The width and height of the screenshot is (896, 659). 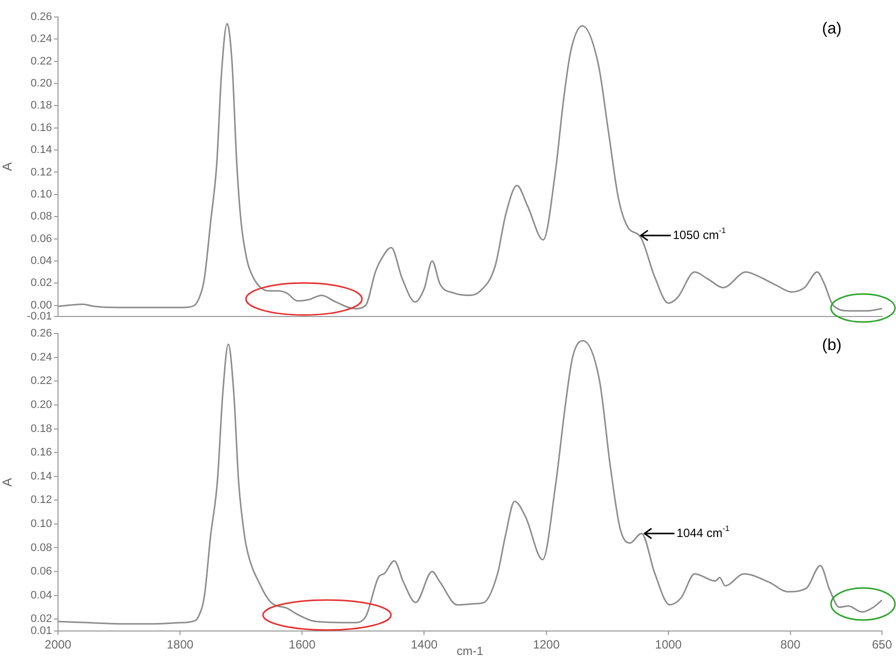 What do you see at coordinates (424, 645) in the screenshot?
I see `x-tick-label: 1400` at bounding box center [424, 645].